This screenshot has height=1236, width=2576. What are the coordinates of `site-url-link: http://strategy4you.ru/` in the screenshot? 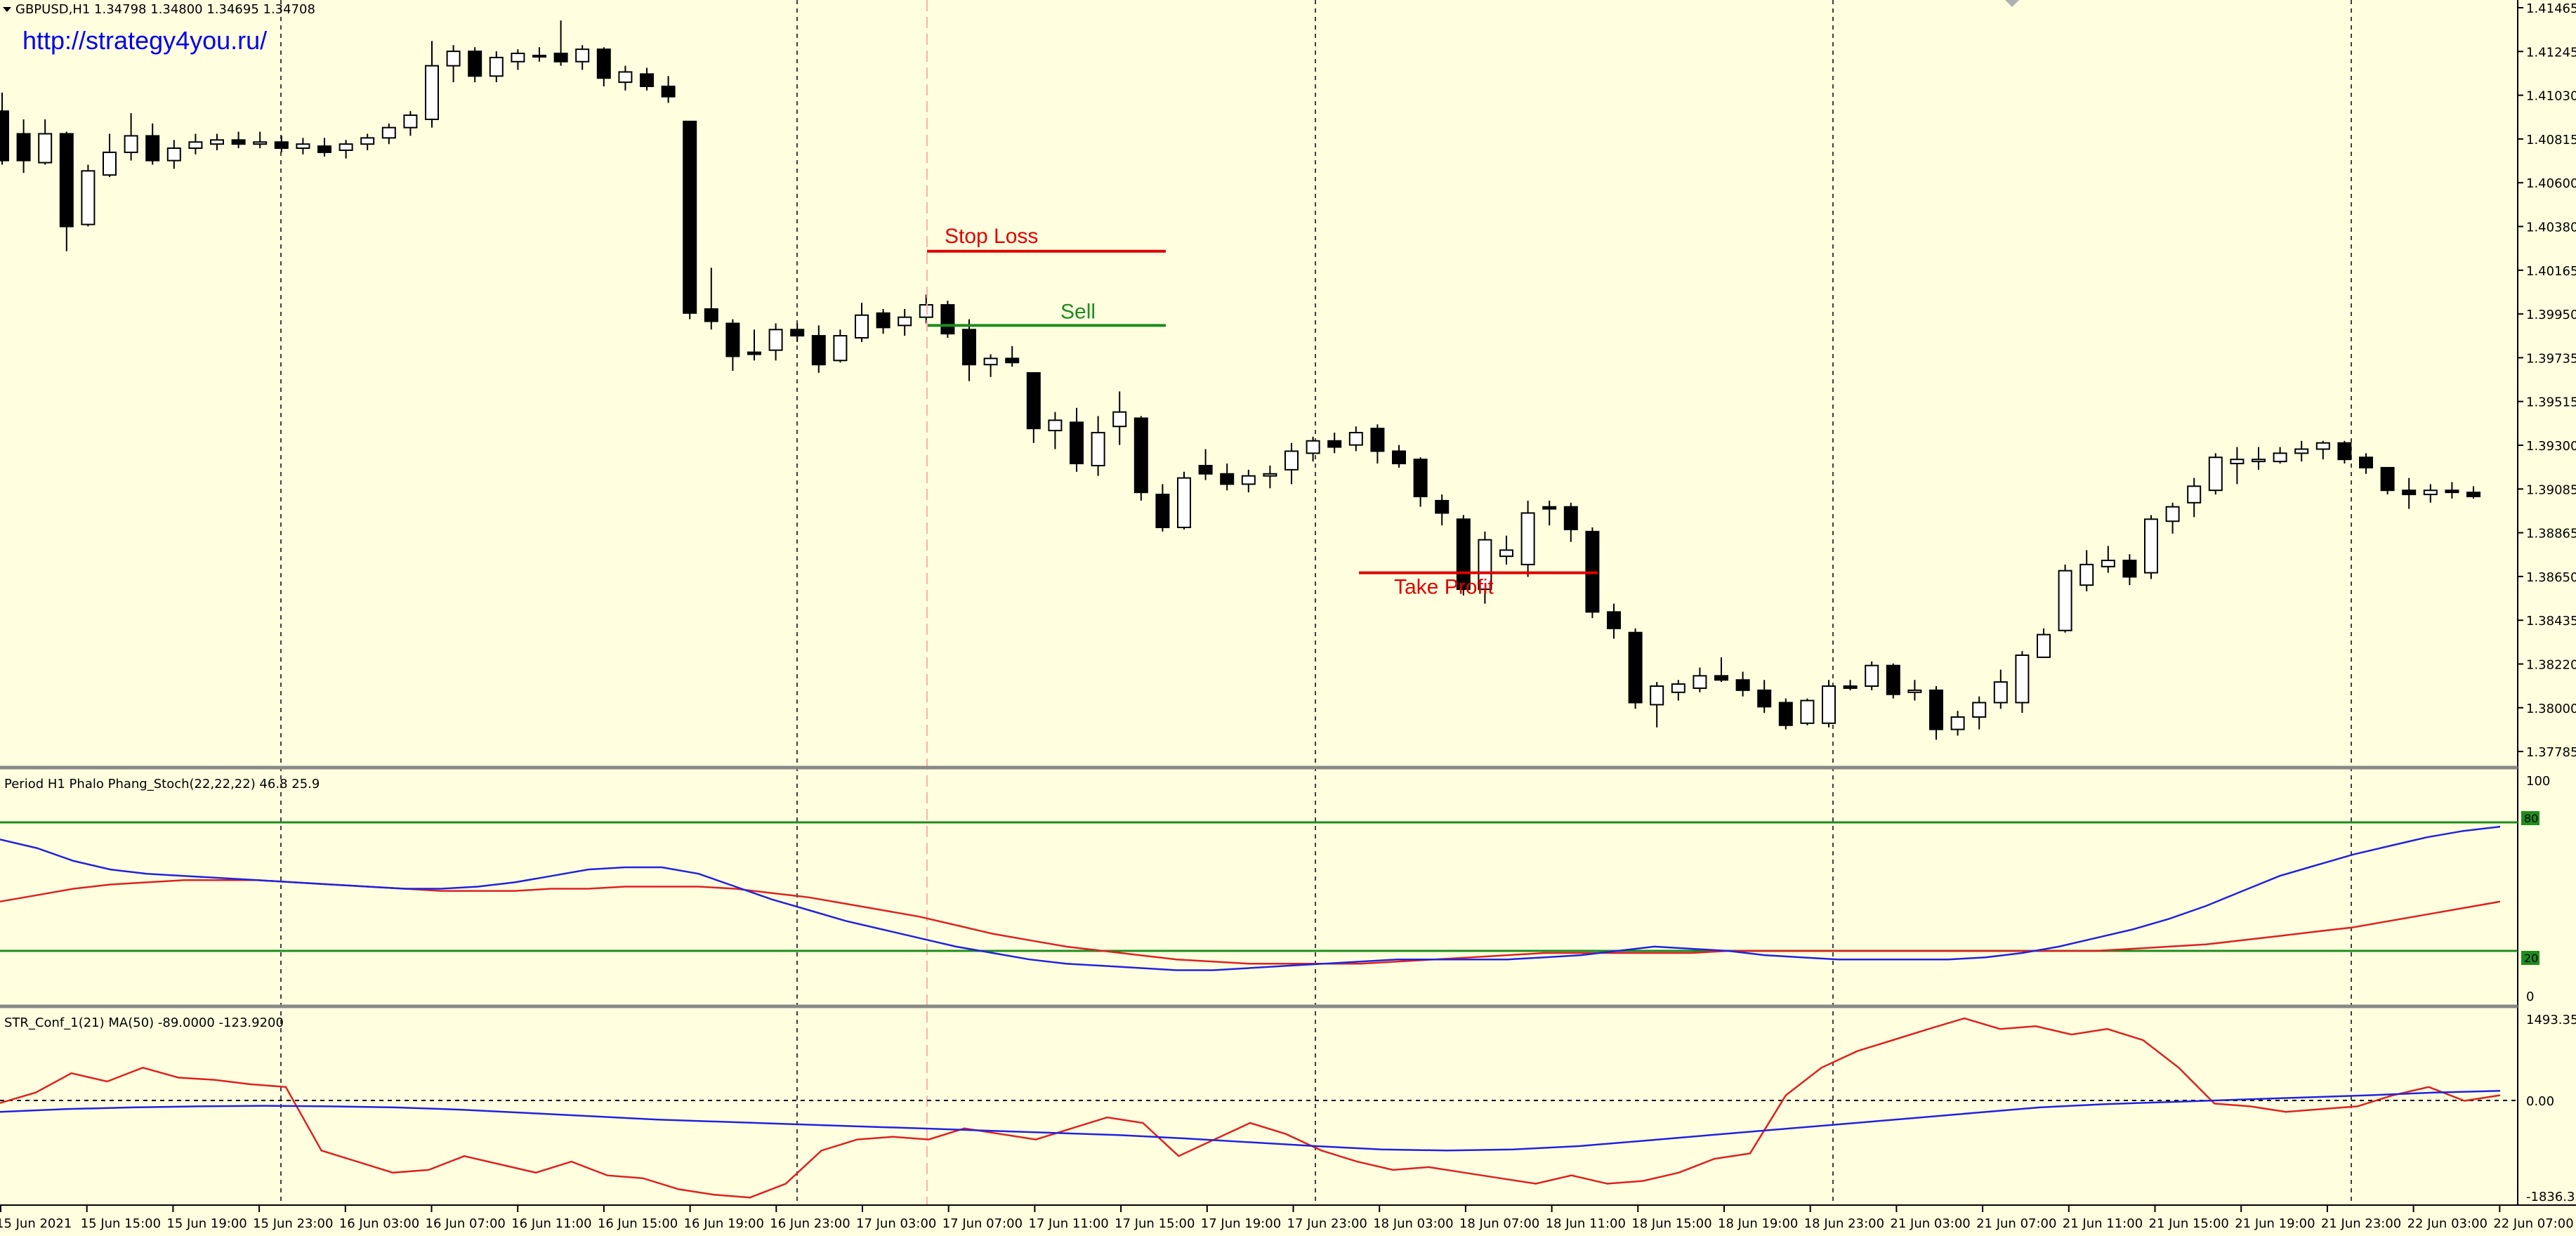 It's located at (144, 40).